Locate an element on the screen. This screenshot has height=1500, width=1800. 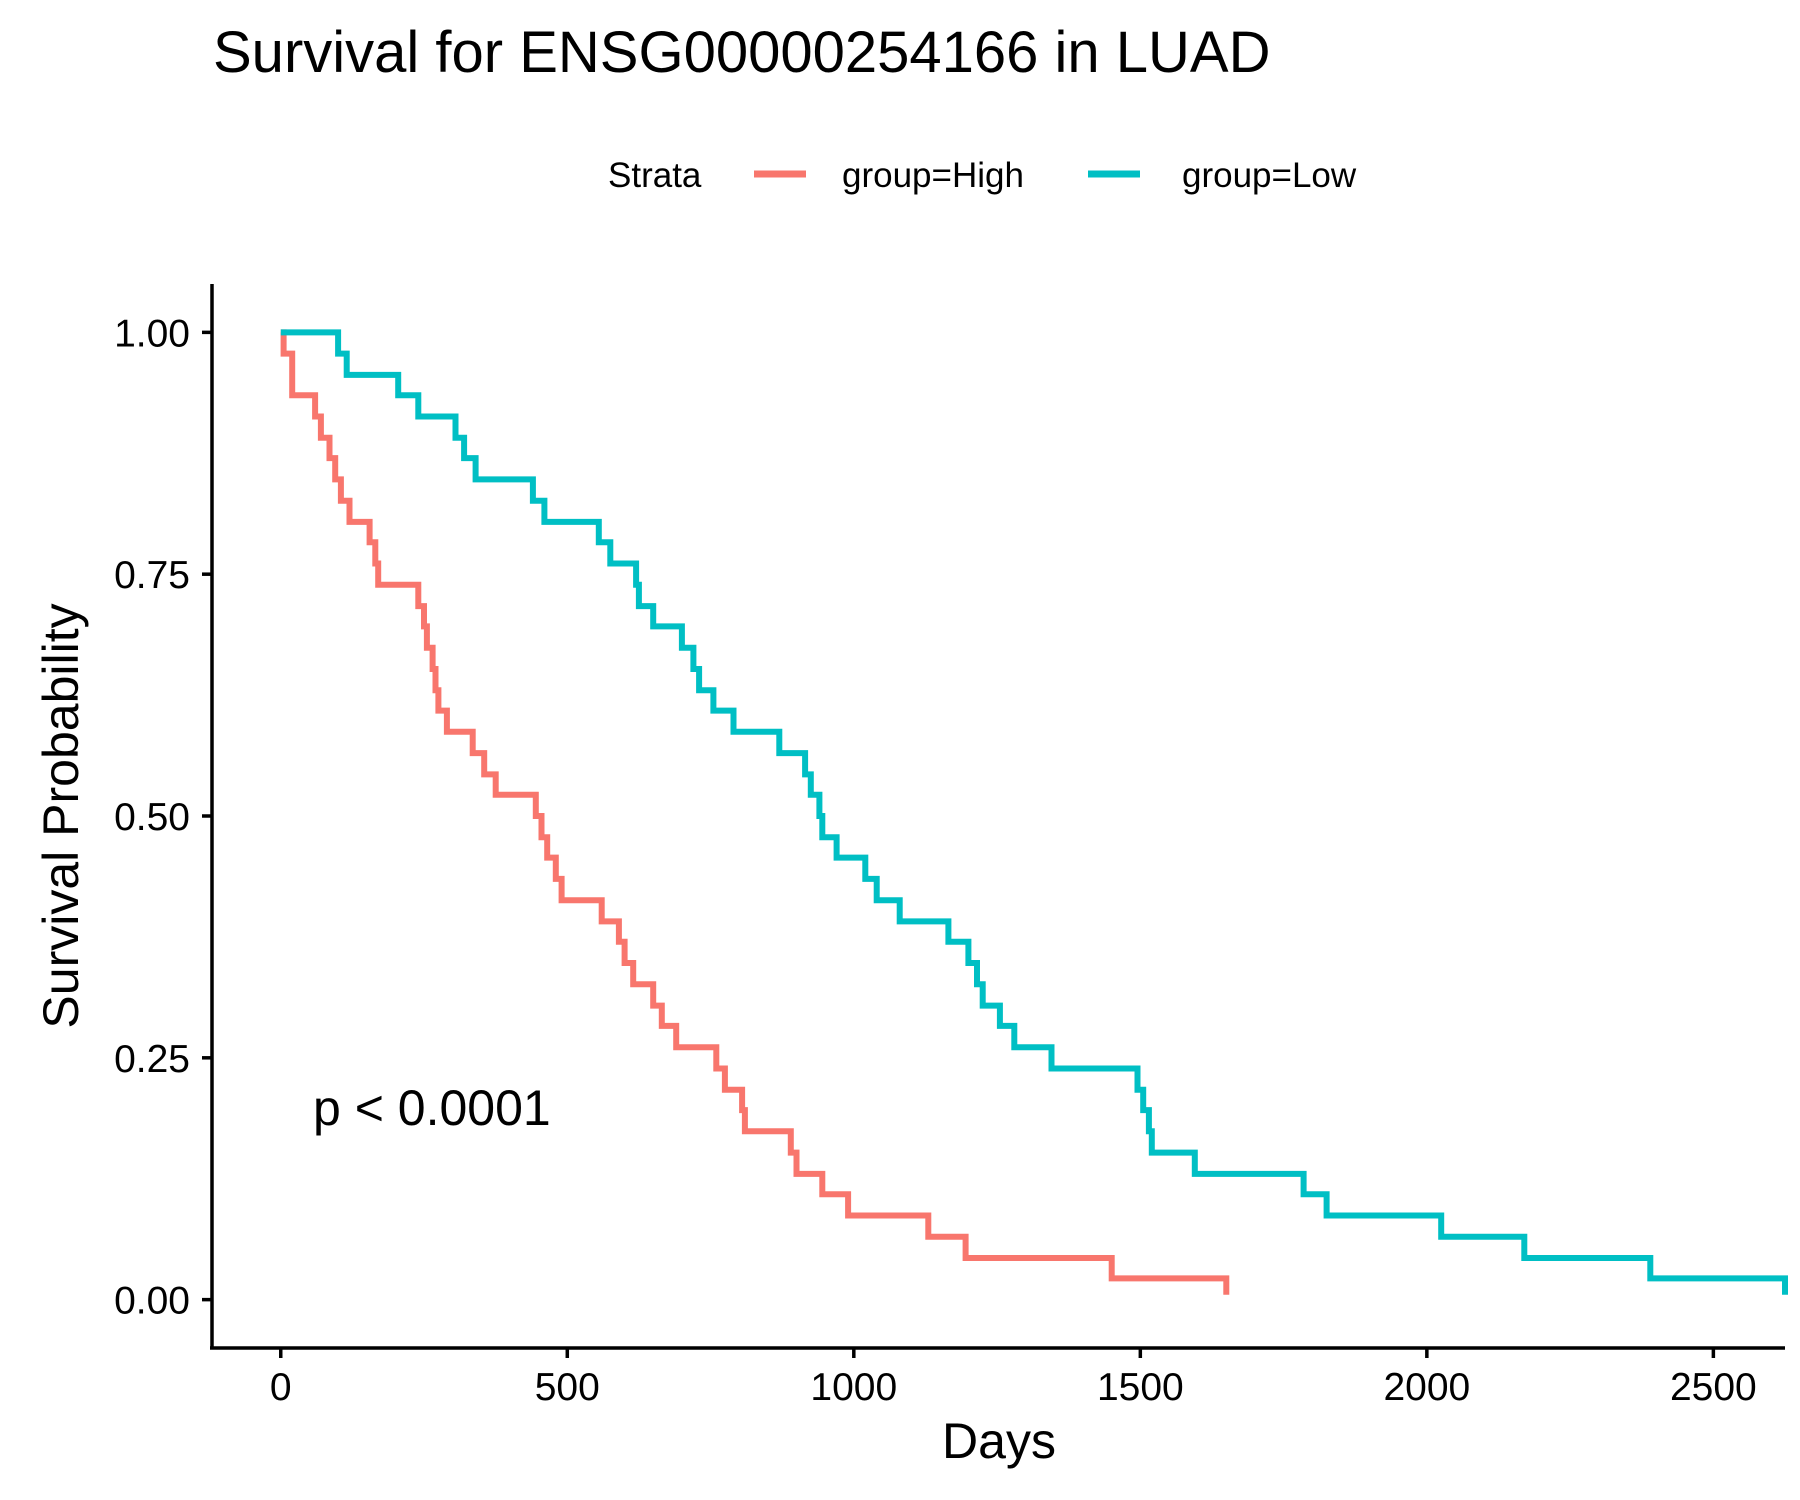
y-tick-label: 1.00 is located at coordinates (152, 333).